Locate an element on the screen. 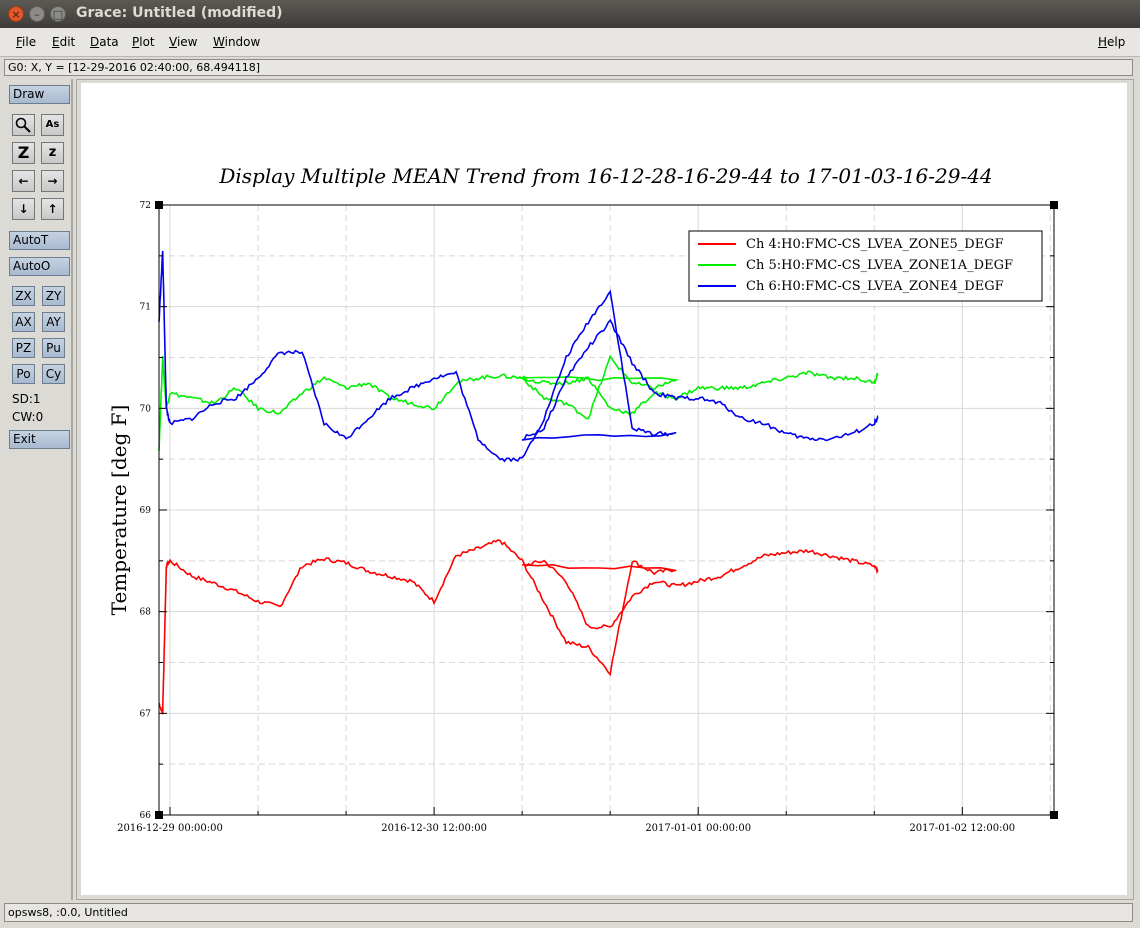 The image size is (1140, 928). pz-button: PZ is located at coordinates (23, 348).